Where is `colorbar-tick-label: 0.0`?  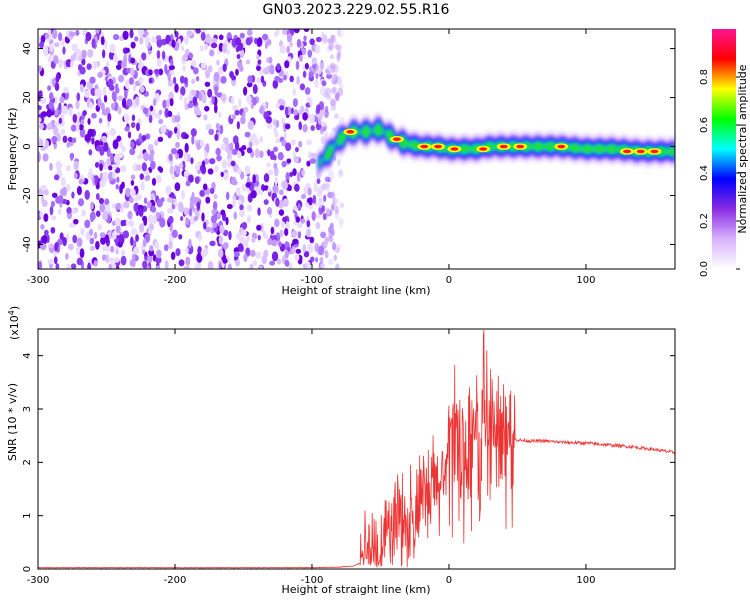 colorbar-tick-label: 0.0 is located at coordinates (704, 269).